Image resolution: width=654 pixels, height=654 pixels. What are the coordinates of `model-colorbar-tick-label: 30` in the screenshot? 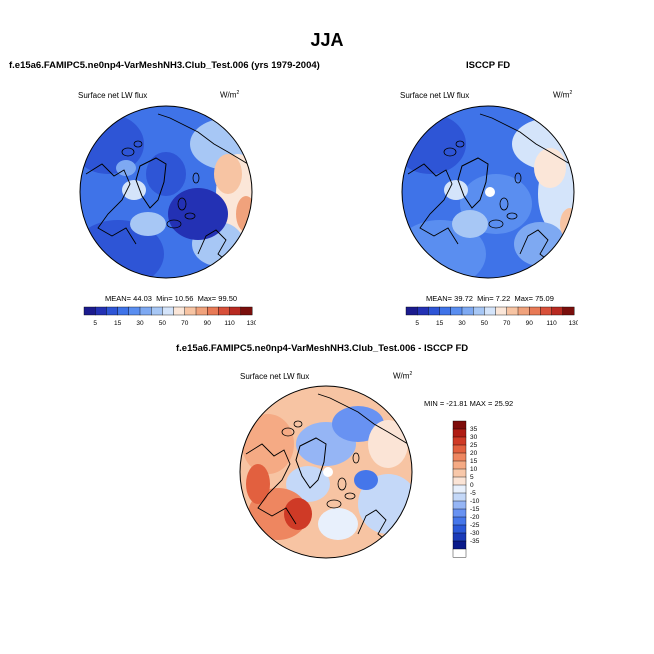 It's located at (140, 323).